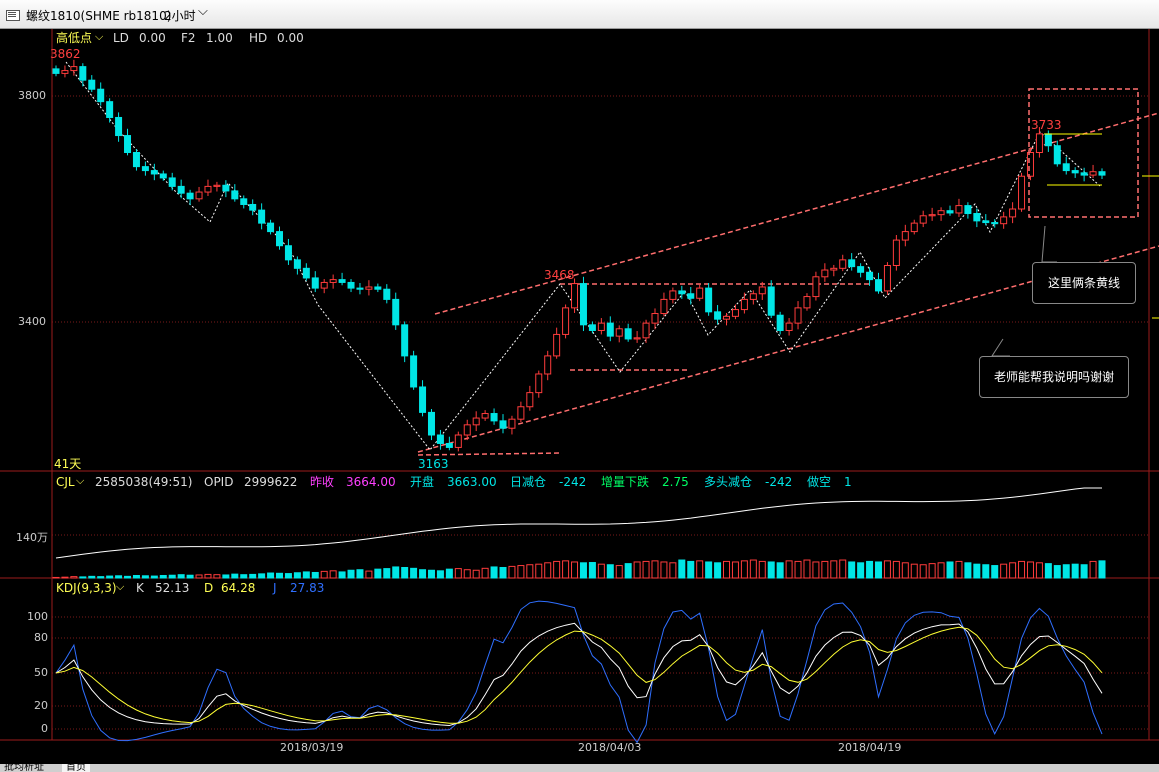  What do you see at coordinates (74, 38) in the screenshot?
I see `indicator-name: 高低点` at bounding box center [74, 38].